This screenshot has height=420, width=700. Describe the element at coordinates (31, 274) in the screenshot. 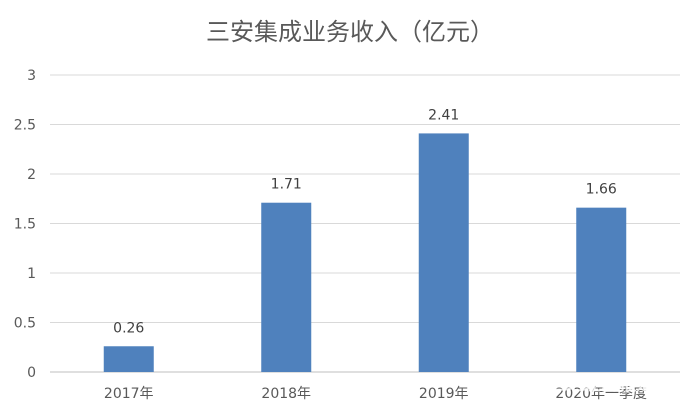

I see `y-tick-label: 1` at that location.